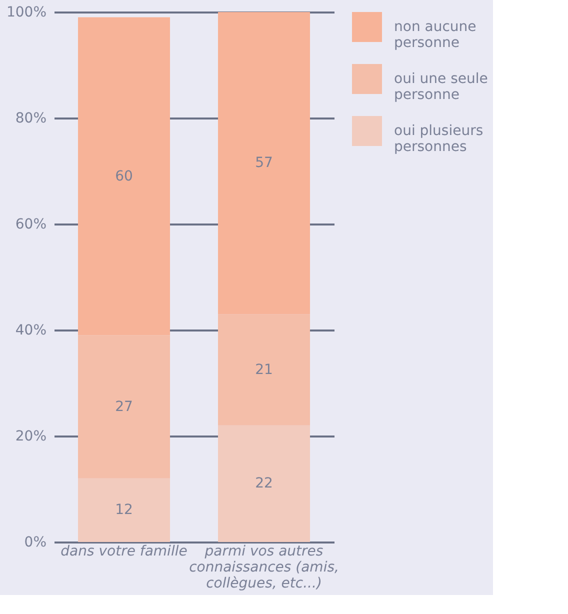 The width and height of the screenshot is (568, 614). I want to click on data-label: 60, so click(124, 176).